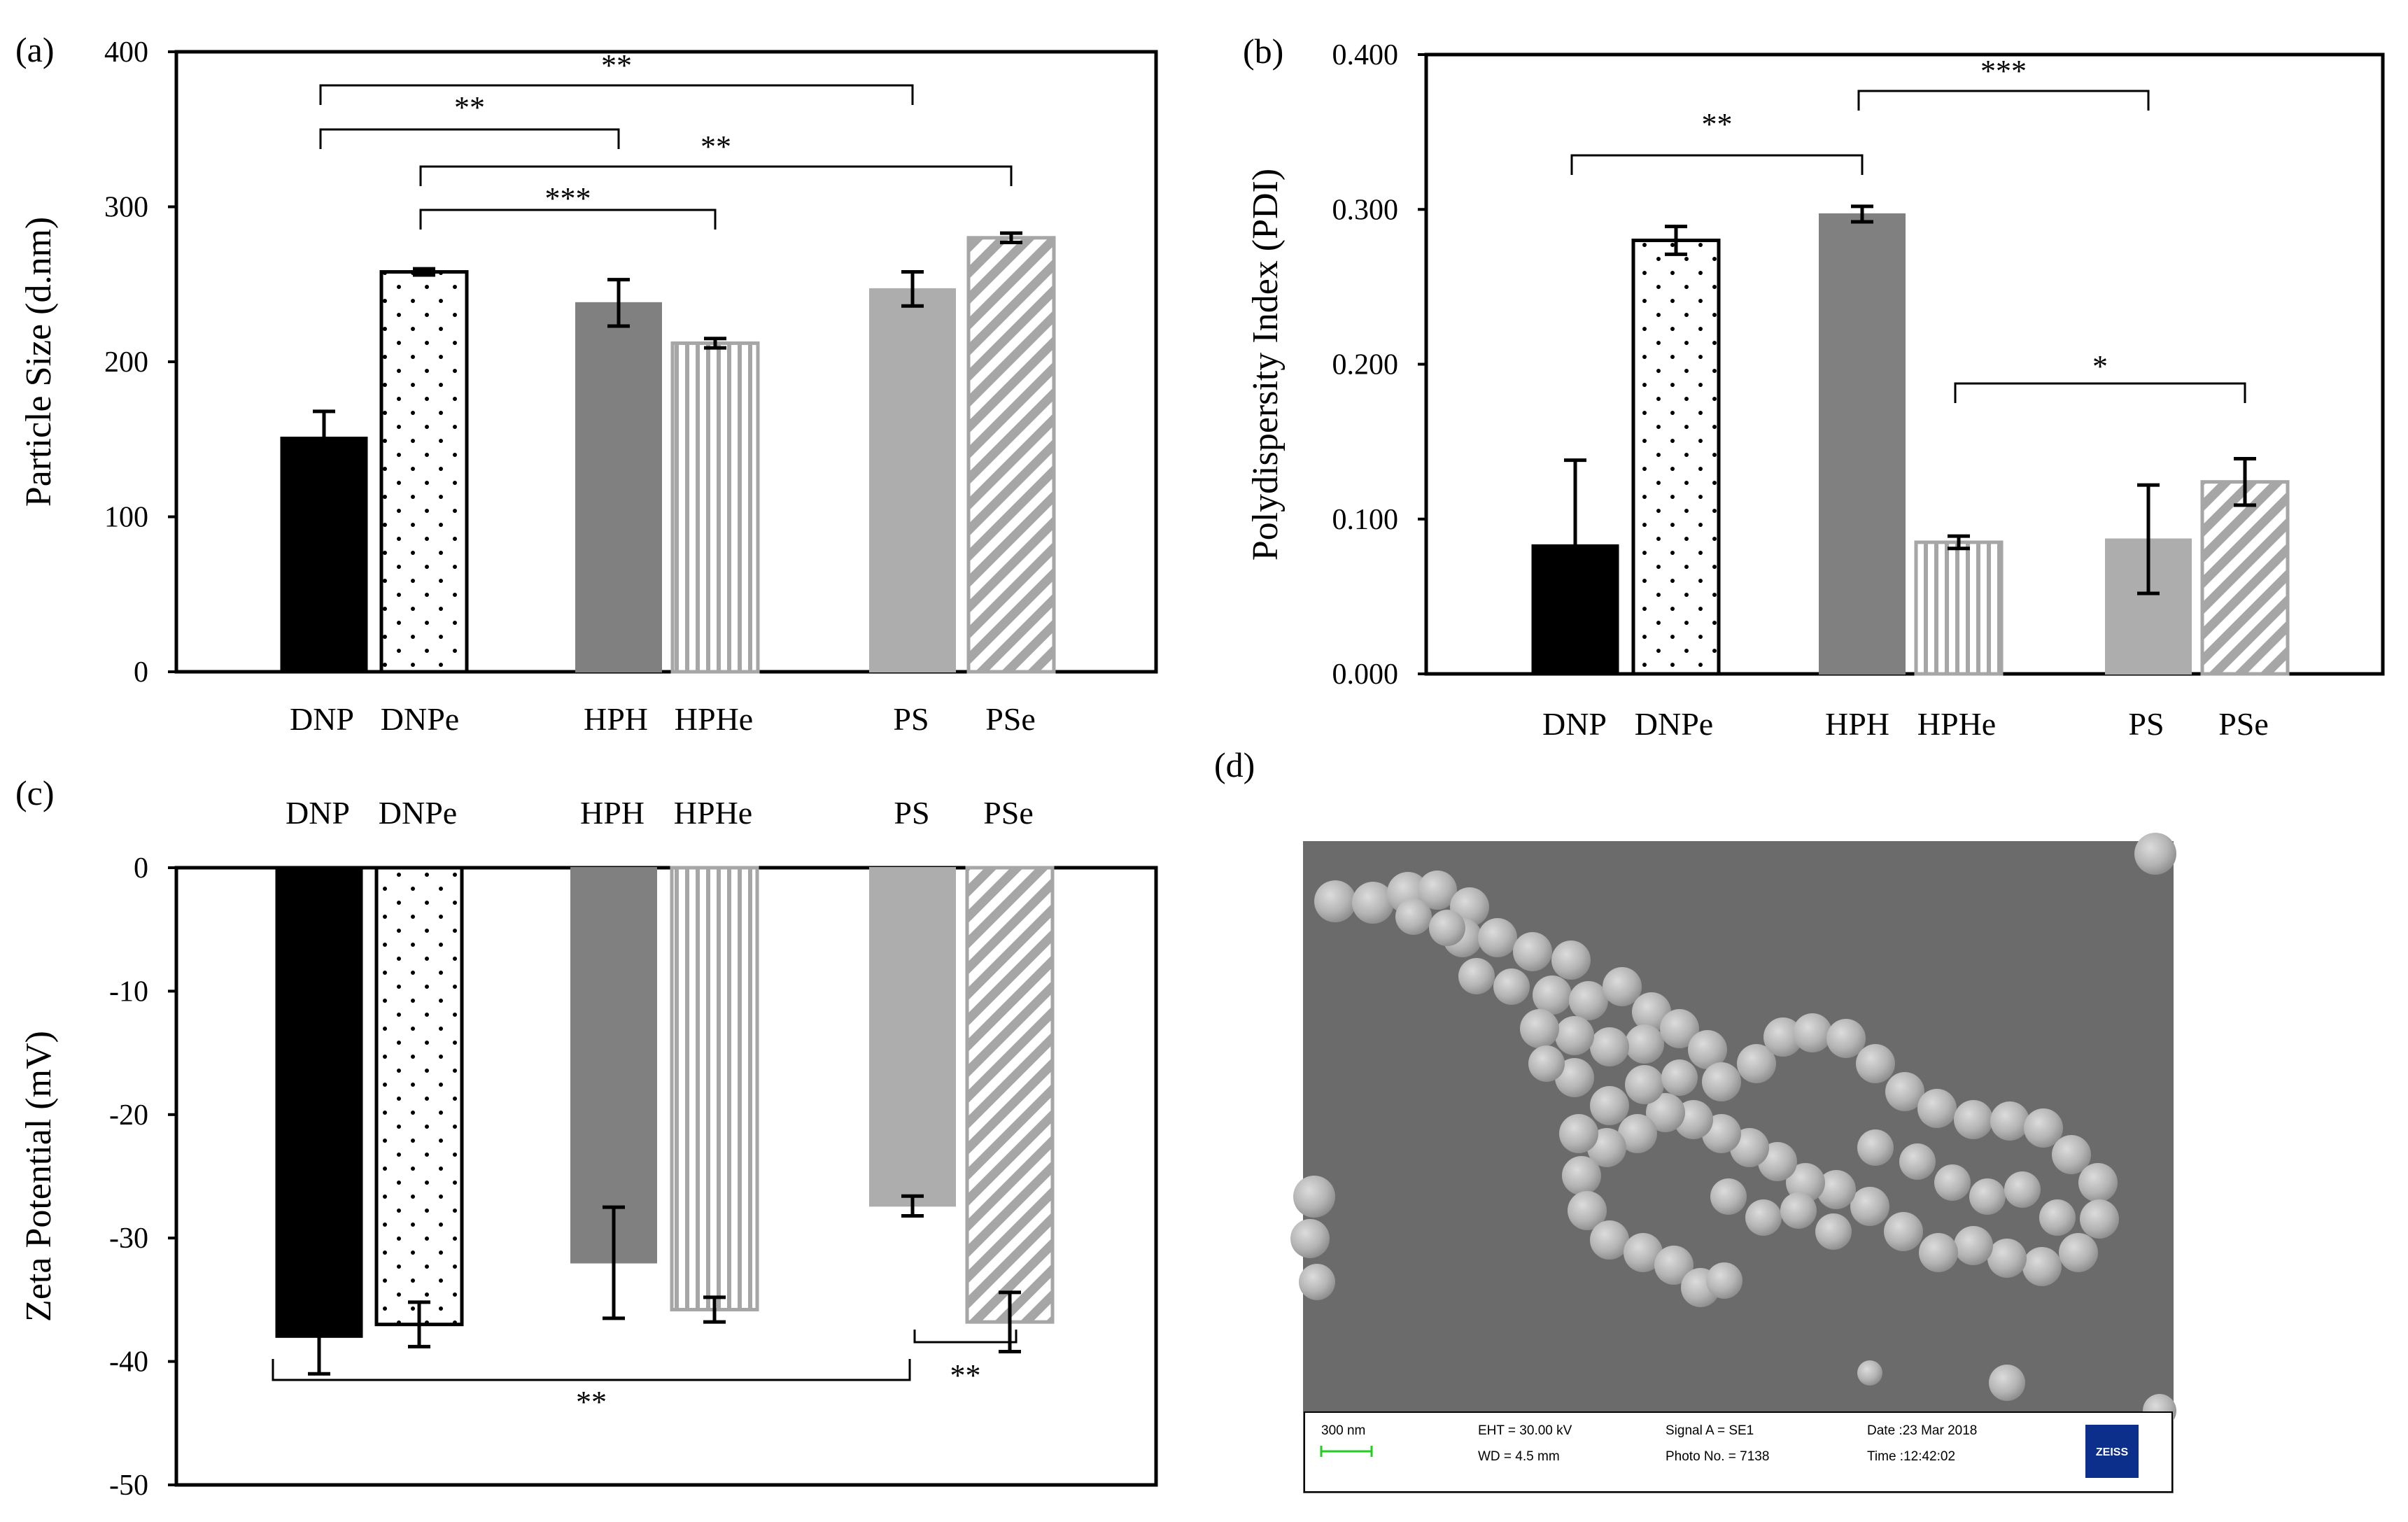 This screenshot has height=1522, width=2408. What do you see at coordinates (912, 480) in the screenshot?
I see `bar-ps` at bounding box center [912, 480].